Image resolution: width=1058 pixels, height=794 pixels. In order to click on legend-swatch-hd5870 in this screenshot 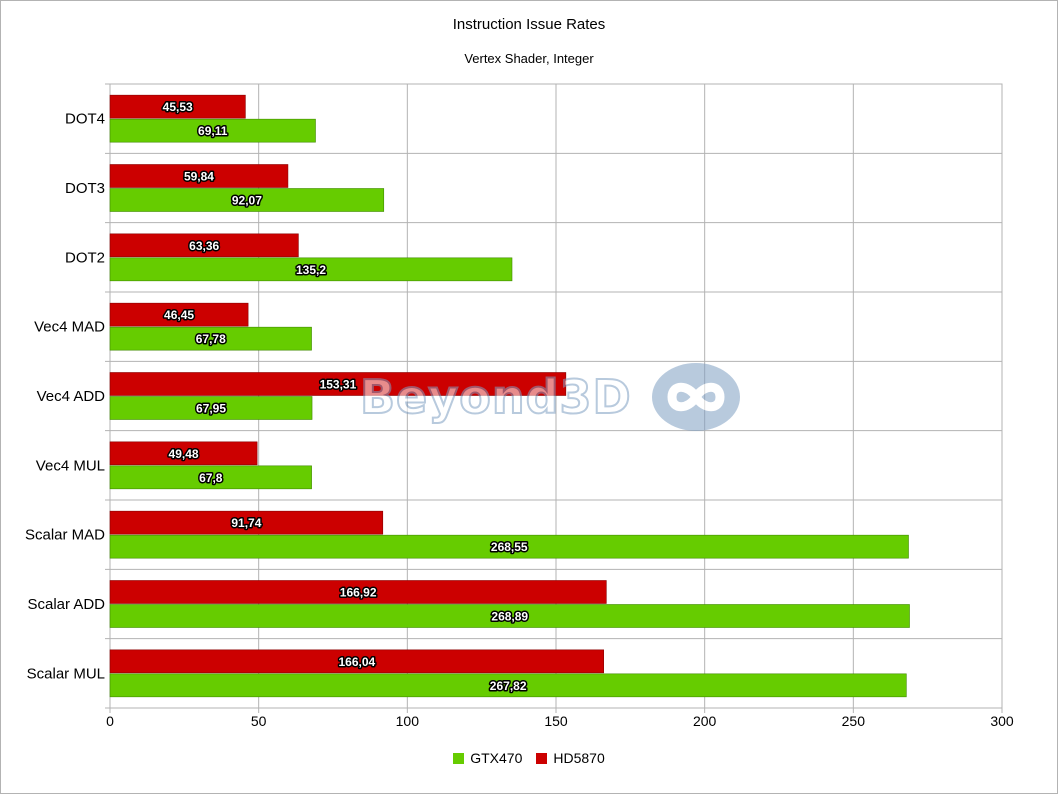, I will do `click(542, 758)`.